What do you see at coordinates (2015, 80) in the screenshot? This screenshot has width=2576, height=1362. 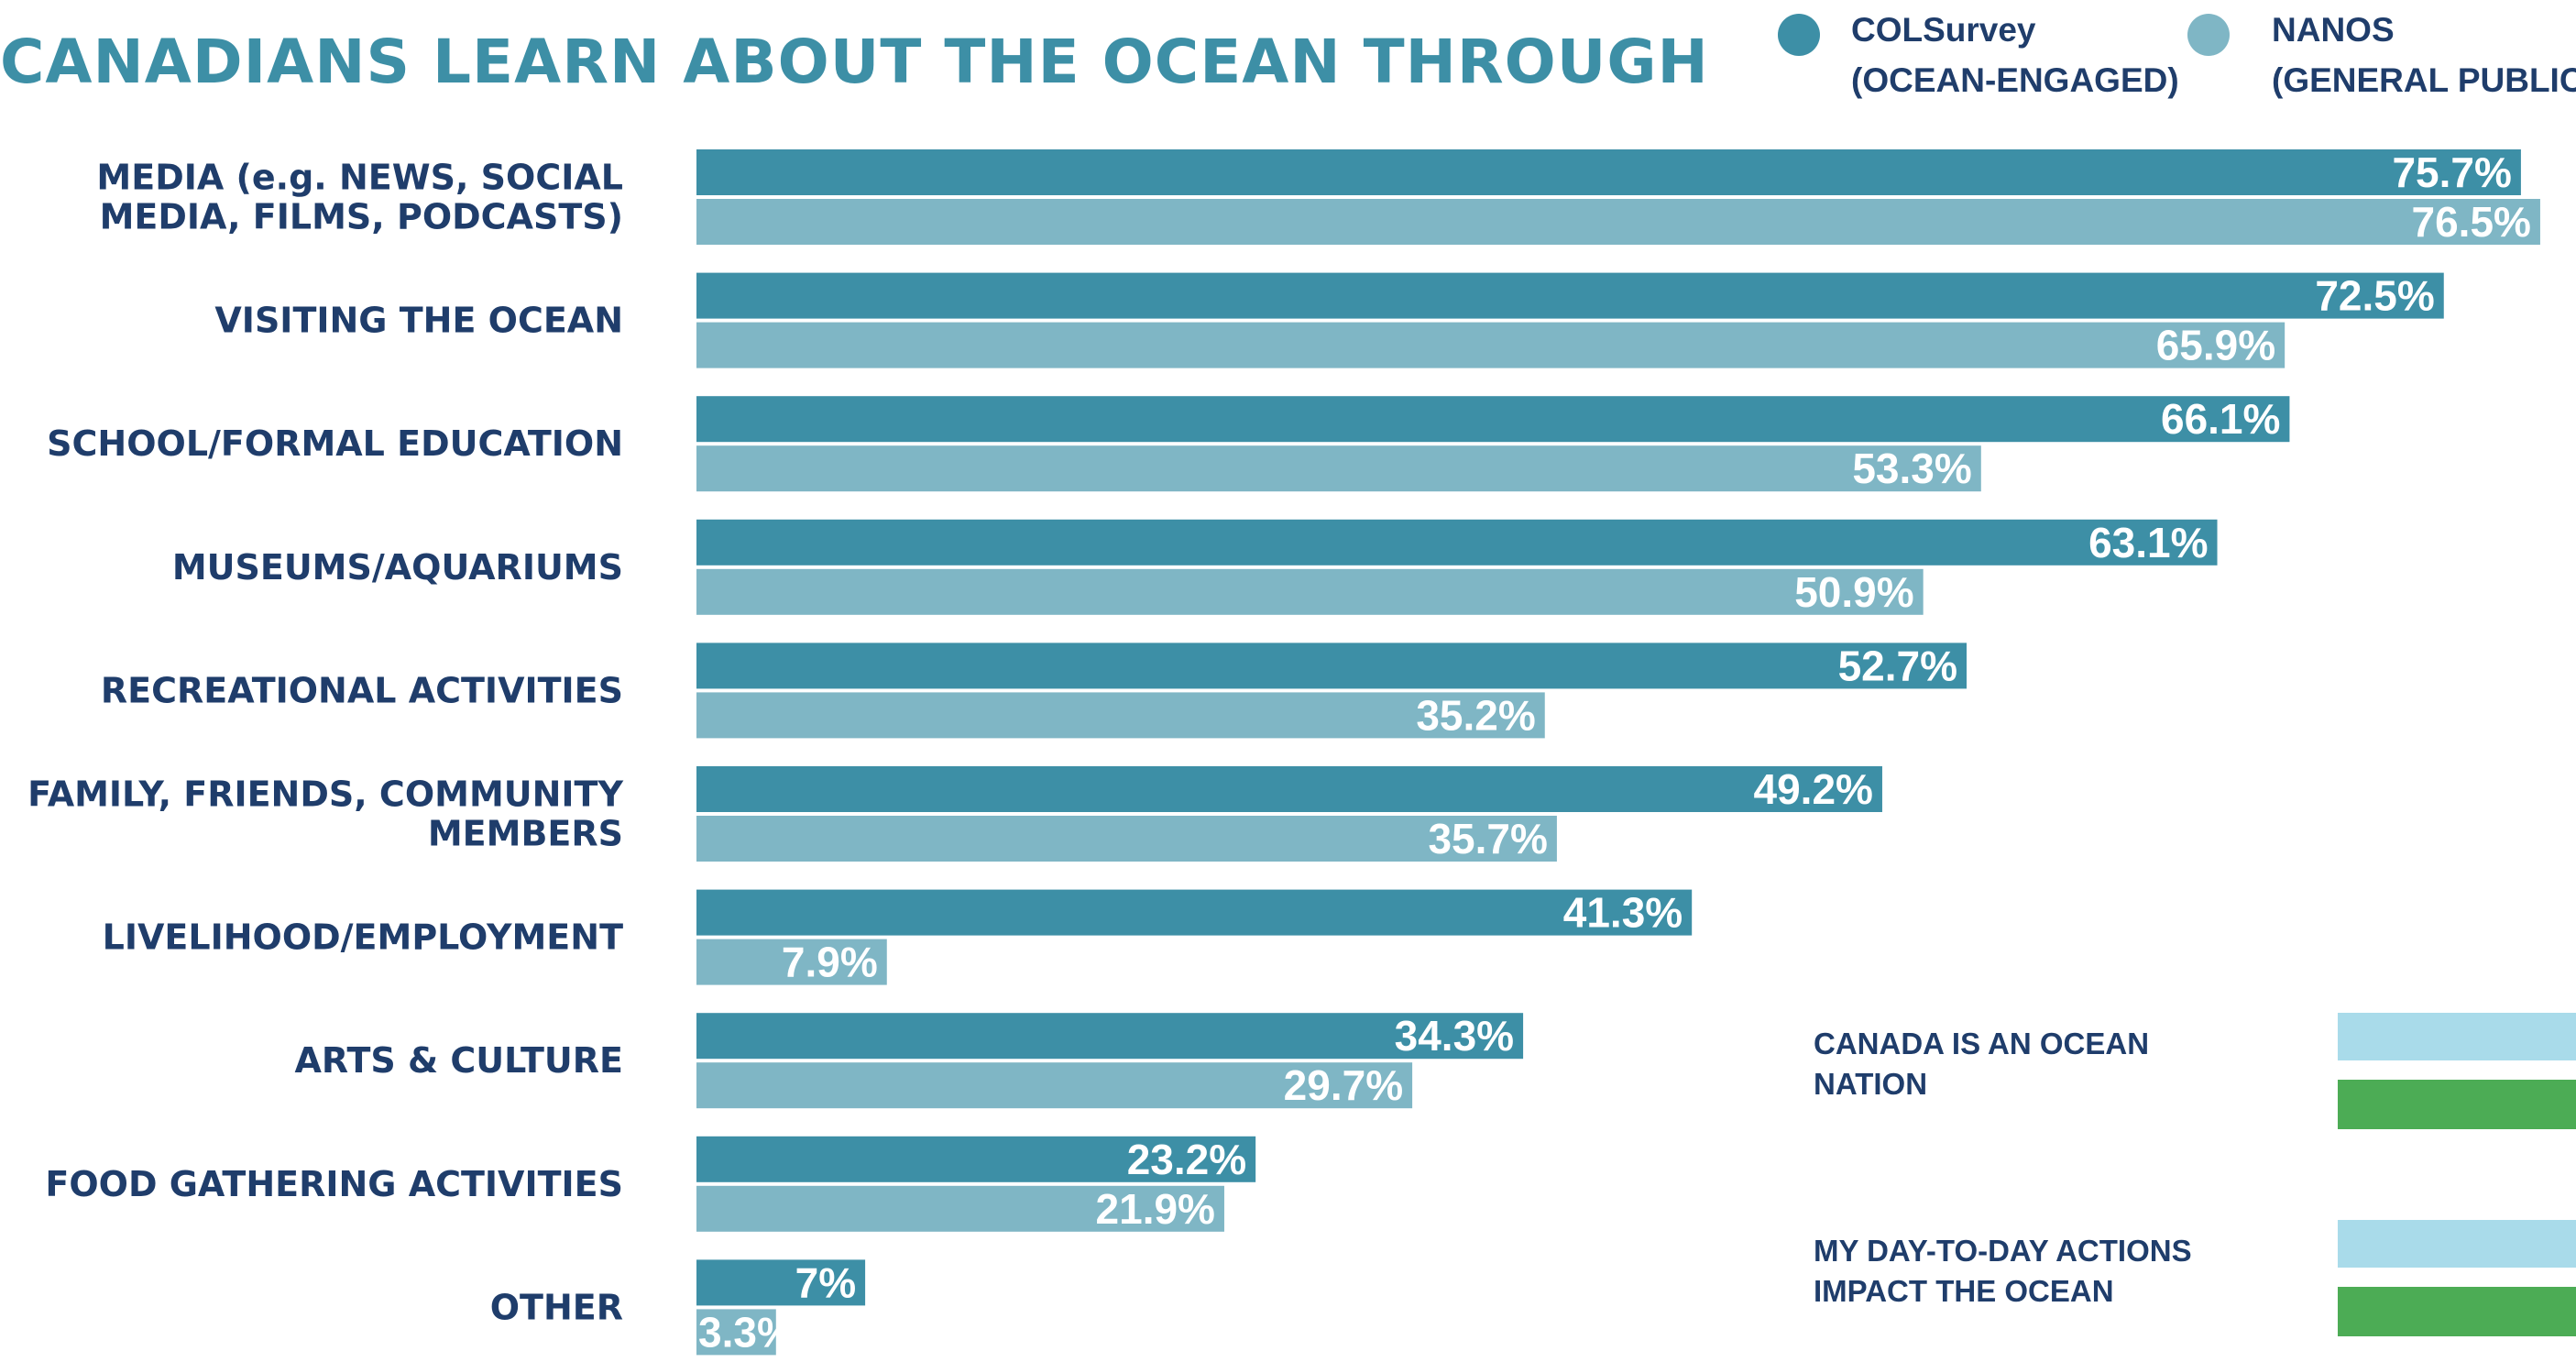 I see `legend-sublabel-colsurvey: (OCEAN-ENGAGED)` at bounding box center [2015, 80].